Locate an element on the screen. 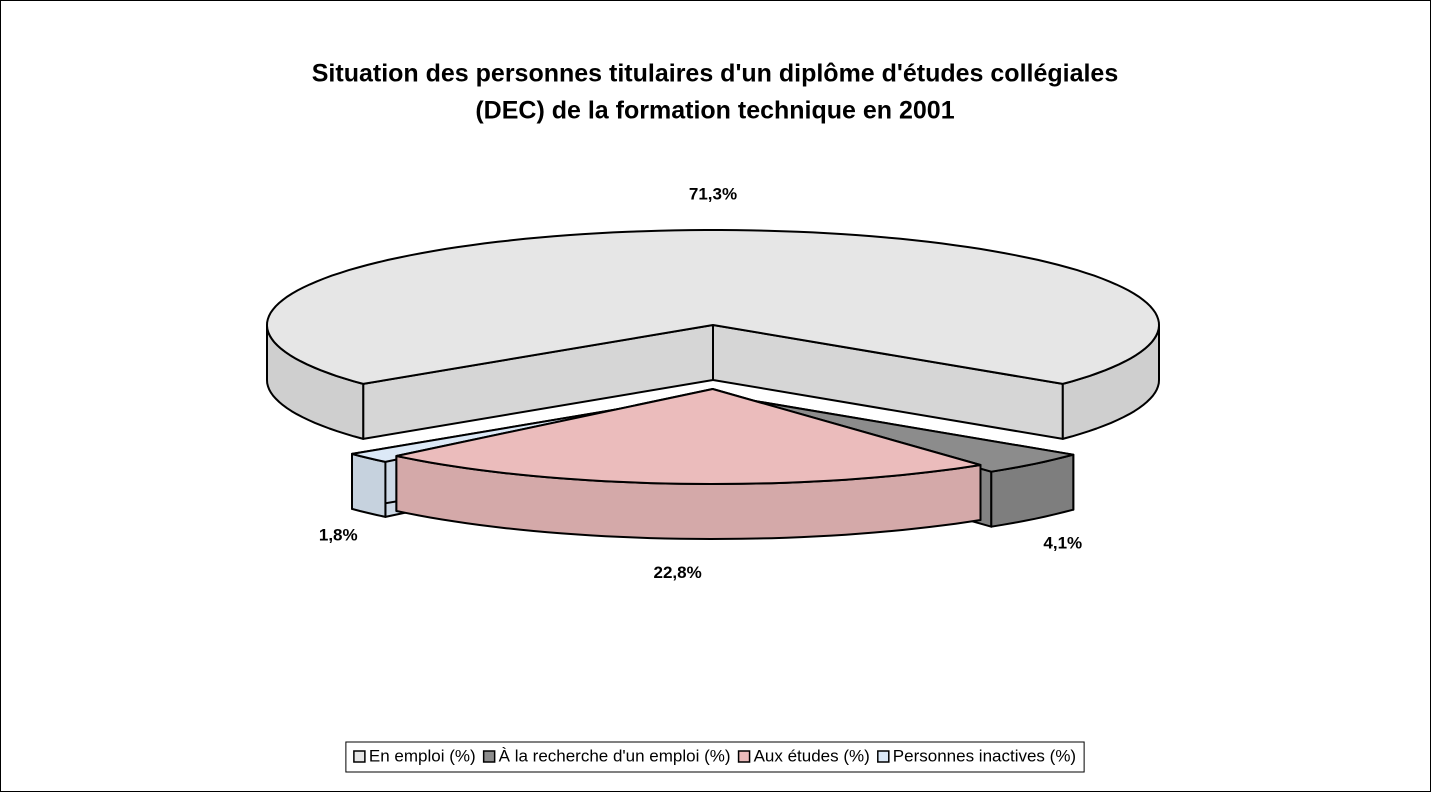  slice-wall is located at coordinates (369, 485).